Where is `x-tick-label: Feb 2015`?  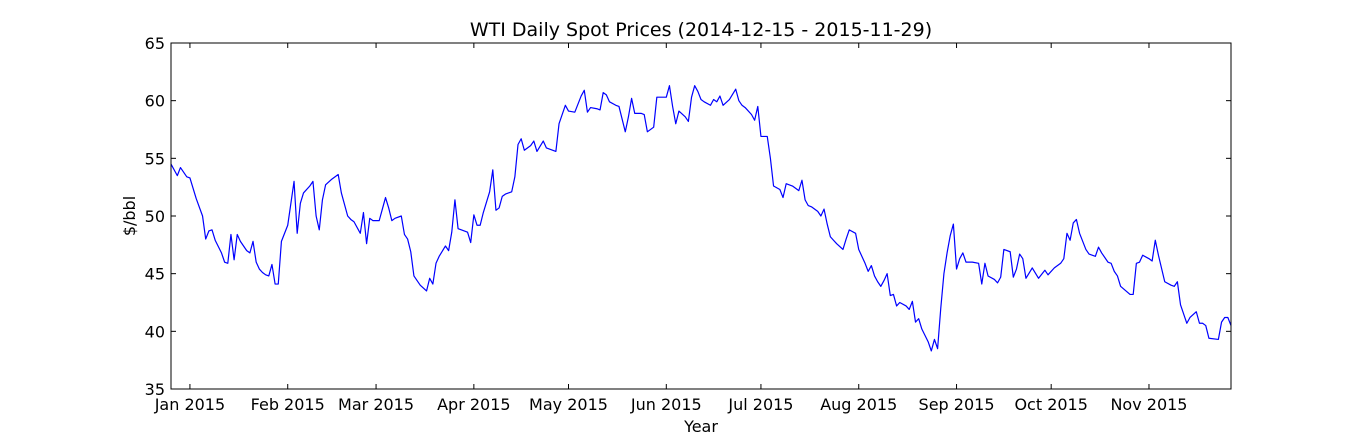 x-tick-label: Feb 2015 is located at coordinates (288, 404).